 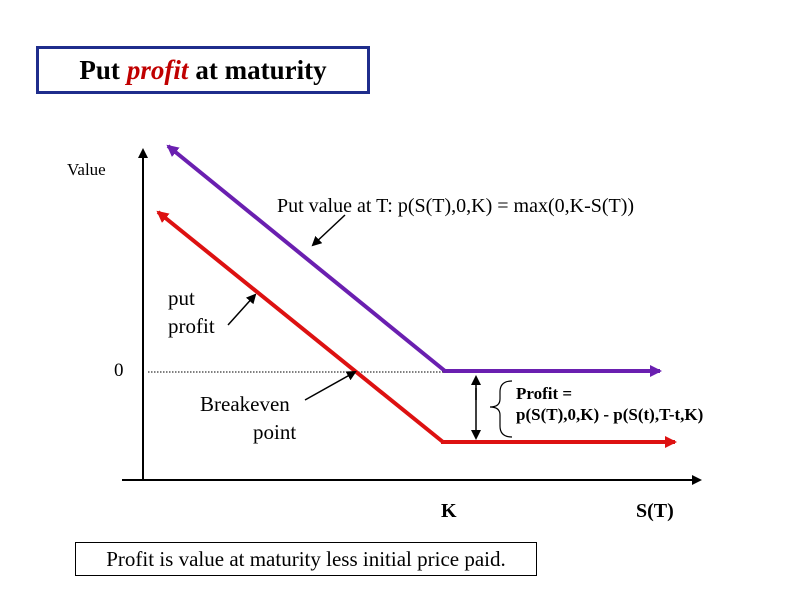 What do you see at coordinates (330, 386) in the screenshot?
I see `breakeven-pointer` at bounding box center [330, 386].